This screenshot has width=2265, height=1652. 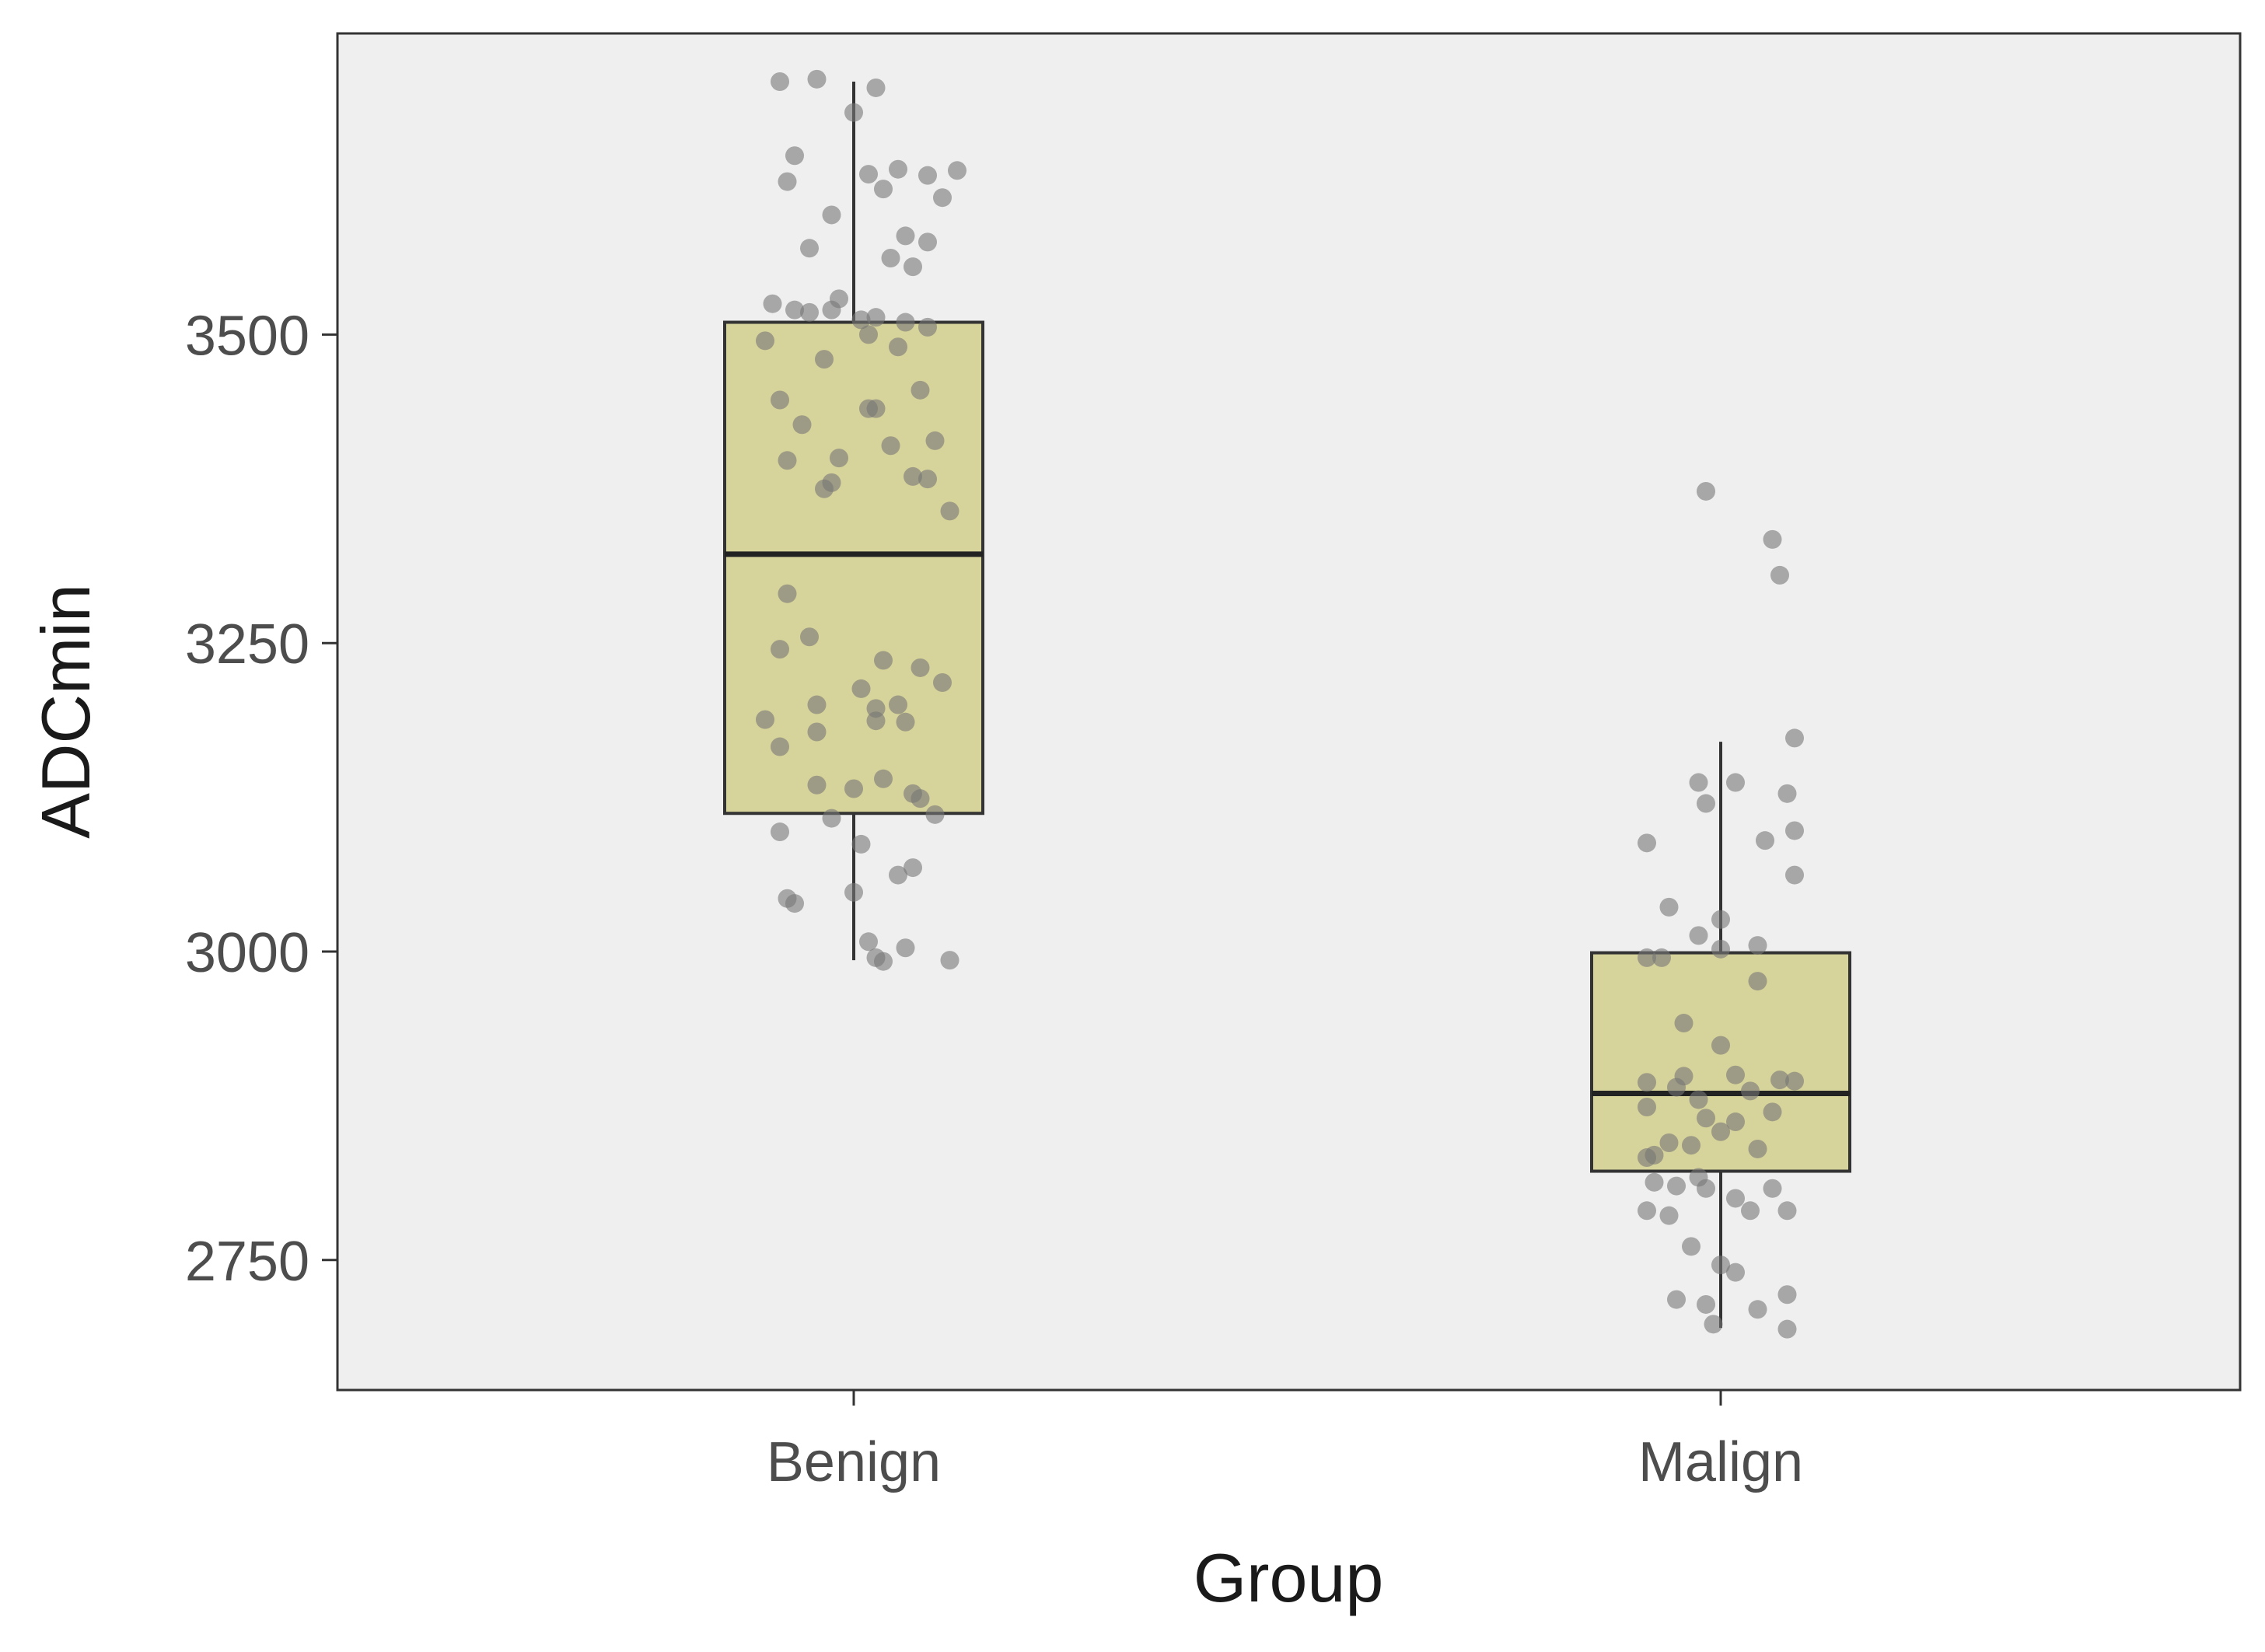 I want to click on y-axis: 2750 3000 3250 3500, so click(x=261, y=799).